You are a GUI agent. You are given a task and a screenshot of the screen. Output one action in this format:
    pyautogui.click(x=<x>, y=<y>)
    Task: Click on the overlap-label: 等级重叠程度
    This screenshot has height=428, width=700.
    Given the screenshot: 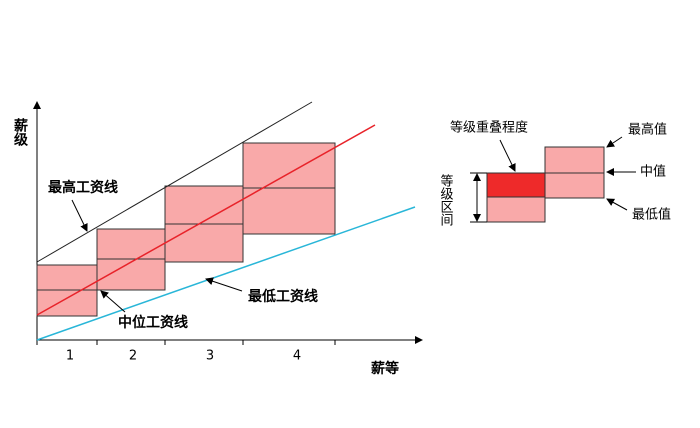 What is the action you would take?
    pyautogui.click(x=489, y=128)
    